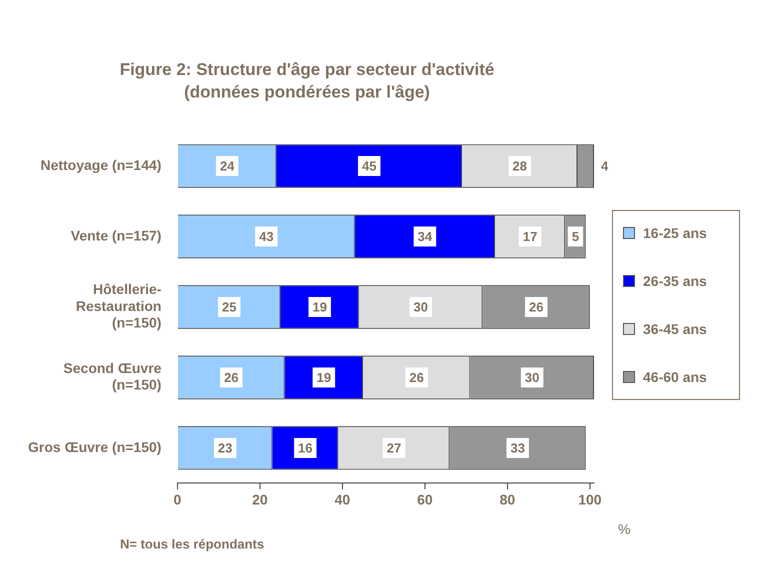 The width and height of the screenshot is (762, 576). What do you see at coordinates (530, 236) in the screenshot?
I see `data-label: 17` at bounding box center [530, 236].